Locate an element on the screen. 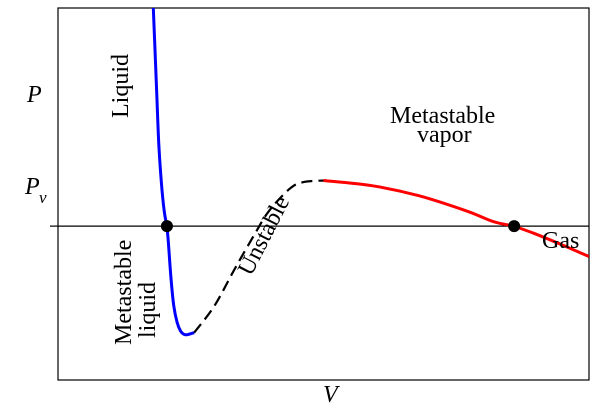 This screenshot has height=405, width=590. label-gas: Gas is located at coordinates (560, 241).